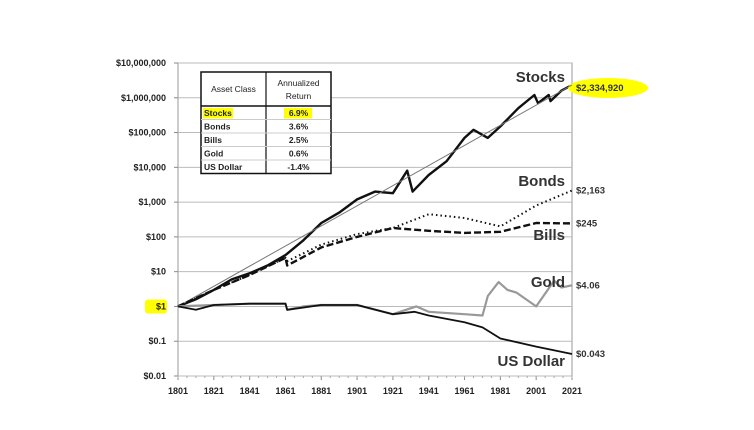  What do you see at coordinates (321, 391) in the screenshot?
I see `x-tick-label: 1881` at bounding box center [321, 391].